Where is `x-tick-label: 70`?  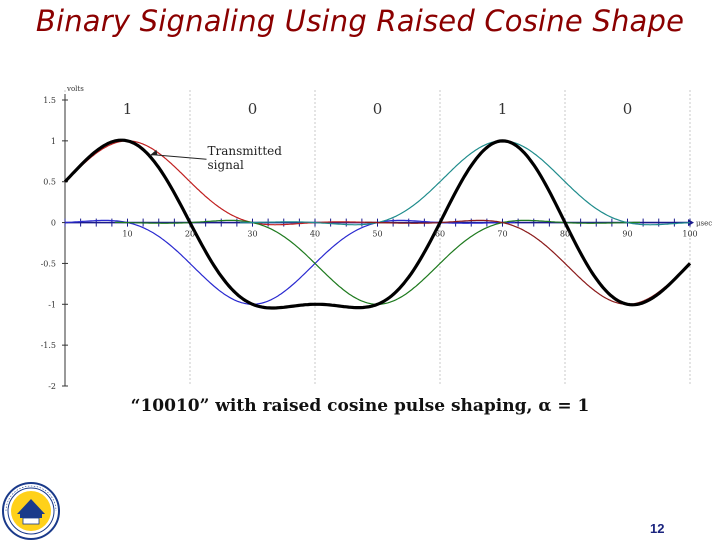 x-tick-label: 70 is located at coordinates (502, 234).